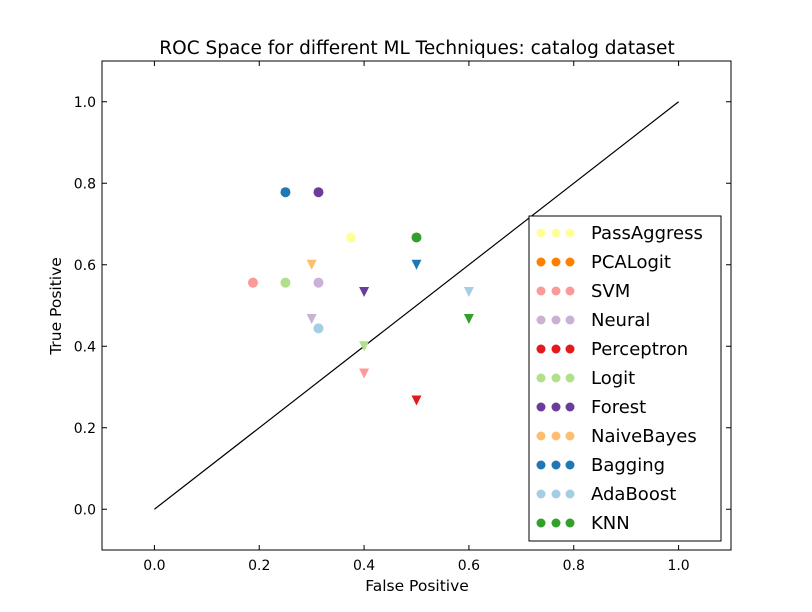  Describe the element at coordinates (574, 566) in the screenshot. I see `x-tick-label: 0.8` at that location.